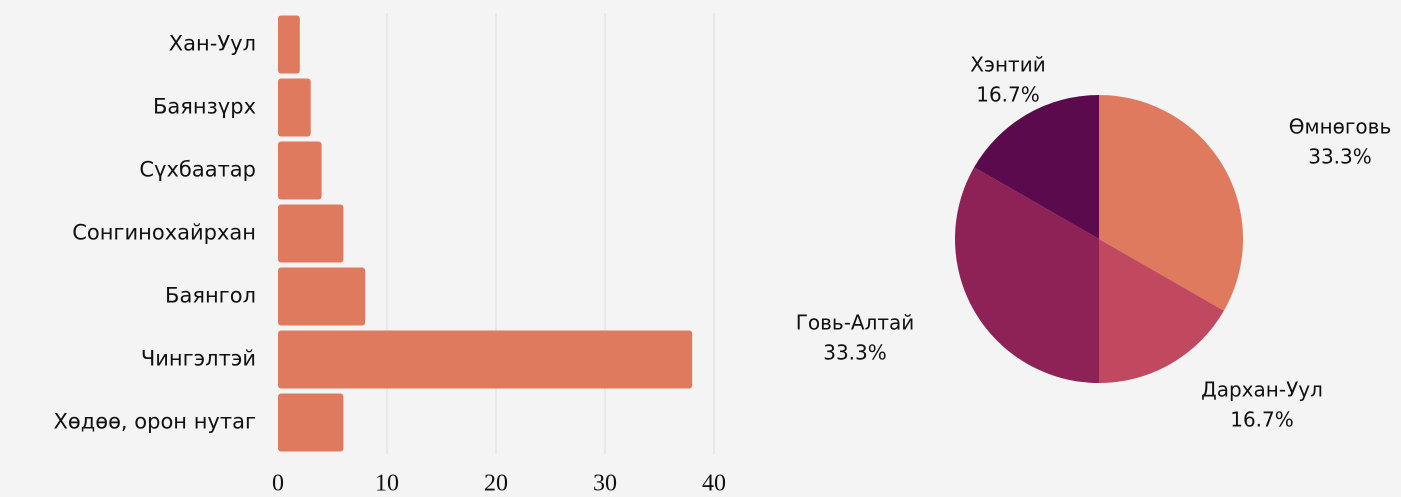  What do you see at coordinates (714, 484) in the screenshot?
I see `x-tick-label: 40` at bounding box center [714, 484].